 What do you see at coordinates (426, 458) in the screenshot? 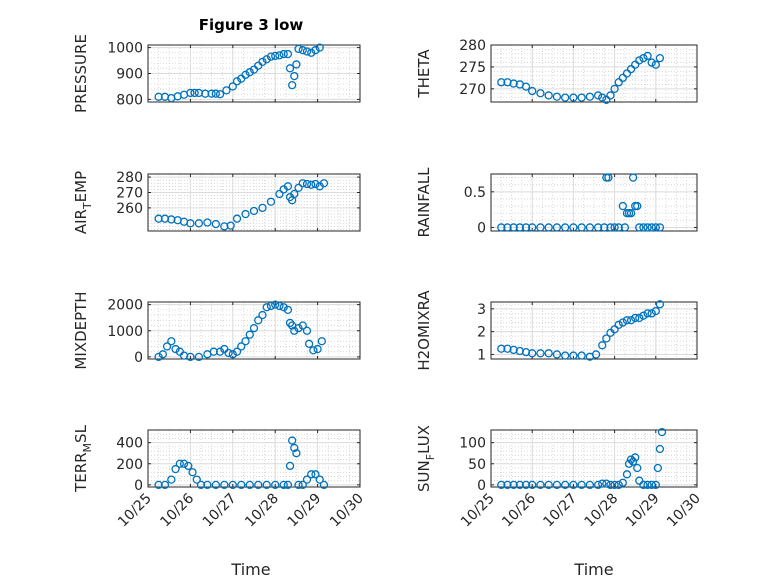
I see `ylabel: SUNFLUX` at bounding box center [426, 458].